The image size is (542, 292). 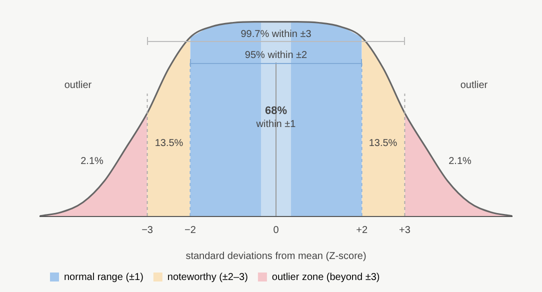 I want to click on x-tick-label: −3, so click(x=148, y=230).